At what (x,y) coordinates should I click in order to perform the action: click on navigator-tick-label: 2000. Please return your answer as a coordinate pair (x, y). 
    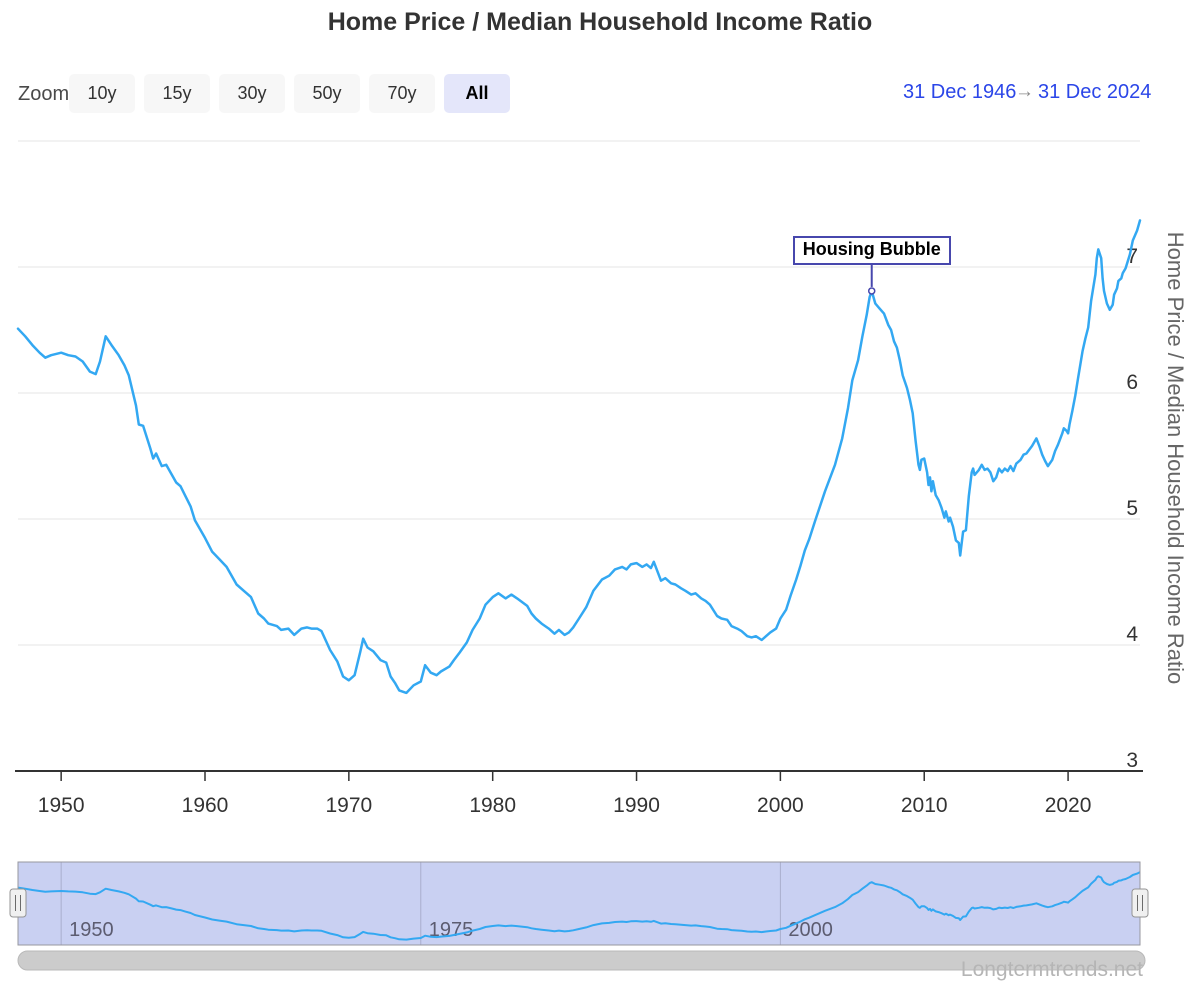
    Looking at the image, I should click on (810, 930).